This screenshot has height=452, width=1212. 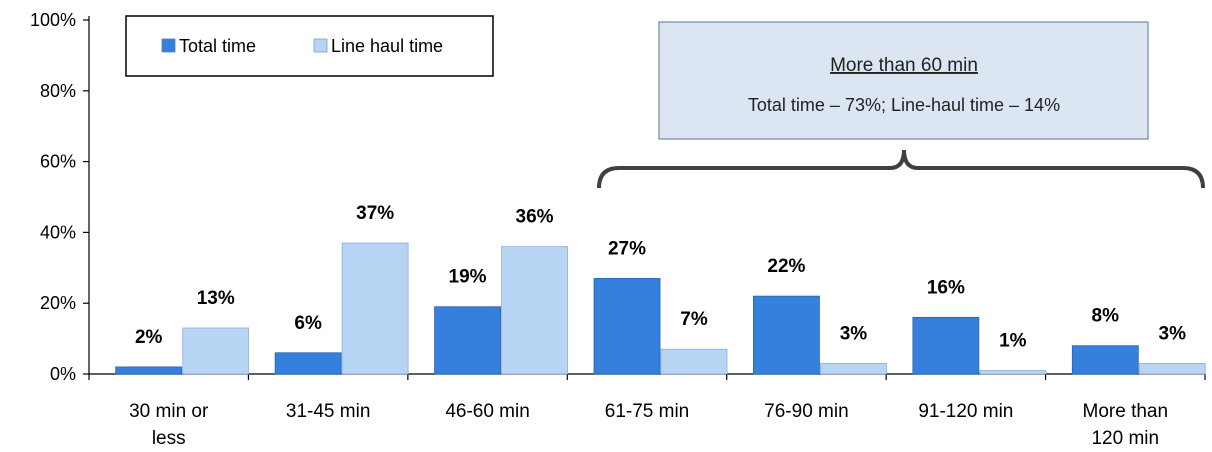 What do you see at coordinates (806, 411) in the screenshot?
I see `x-tick-label: 76-90 min` at bounding box center [806, 411].